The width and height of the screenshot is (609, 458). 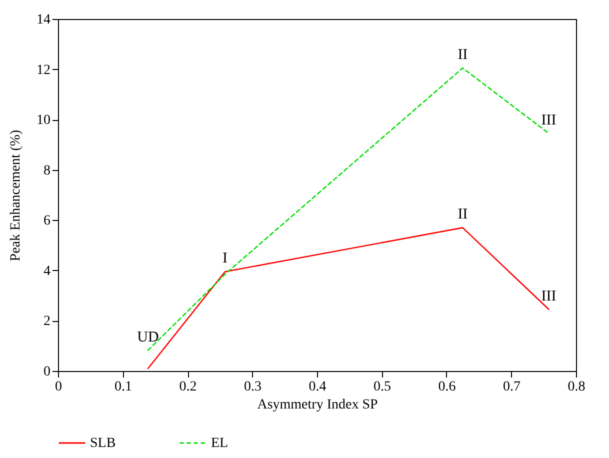 I want to click on legend-label: SLB, so click(x=103, y=443).